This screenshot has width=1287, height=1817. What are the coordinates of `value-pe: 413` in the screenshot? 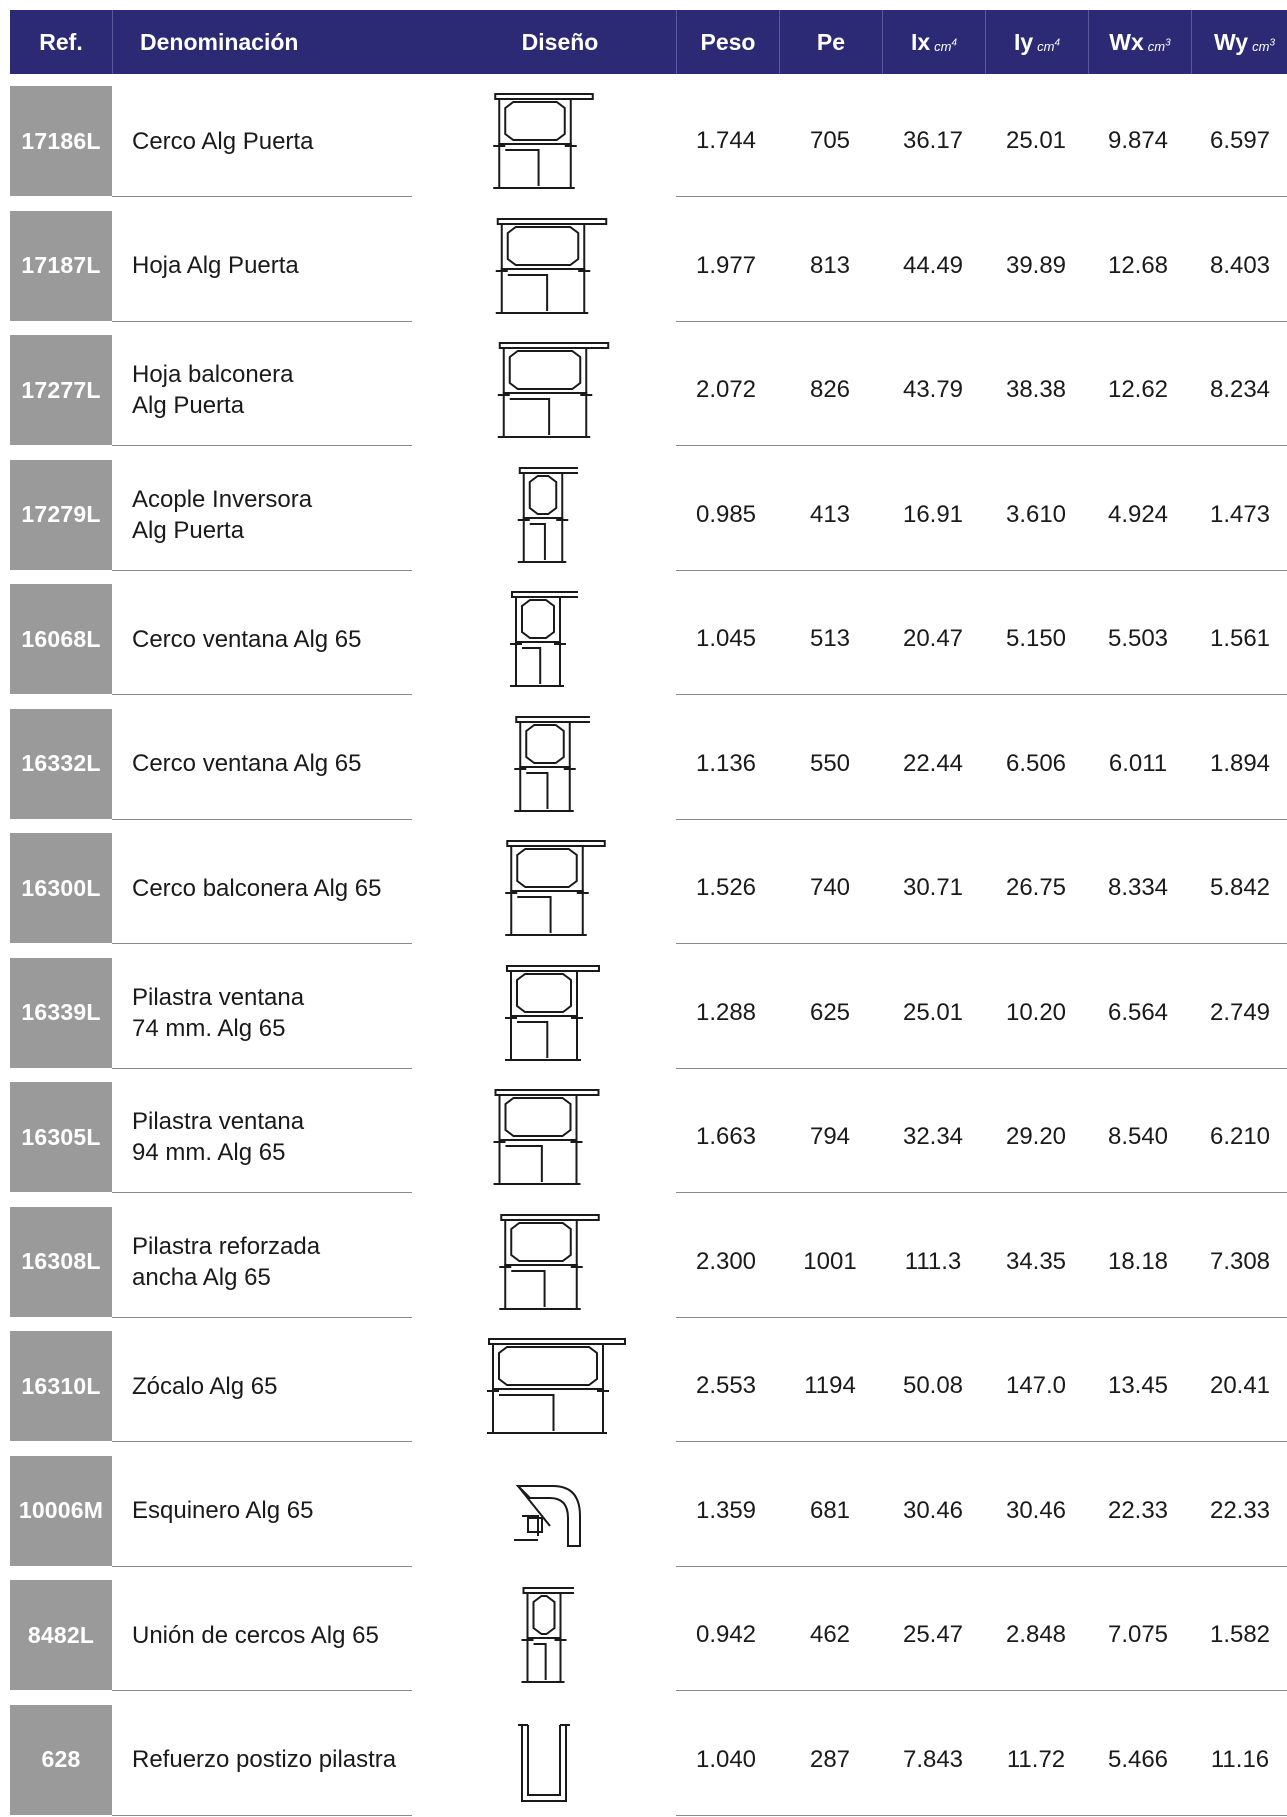 It's located at (830, 515).